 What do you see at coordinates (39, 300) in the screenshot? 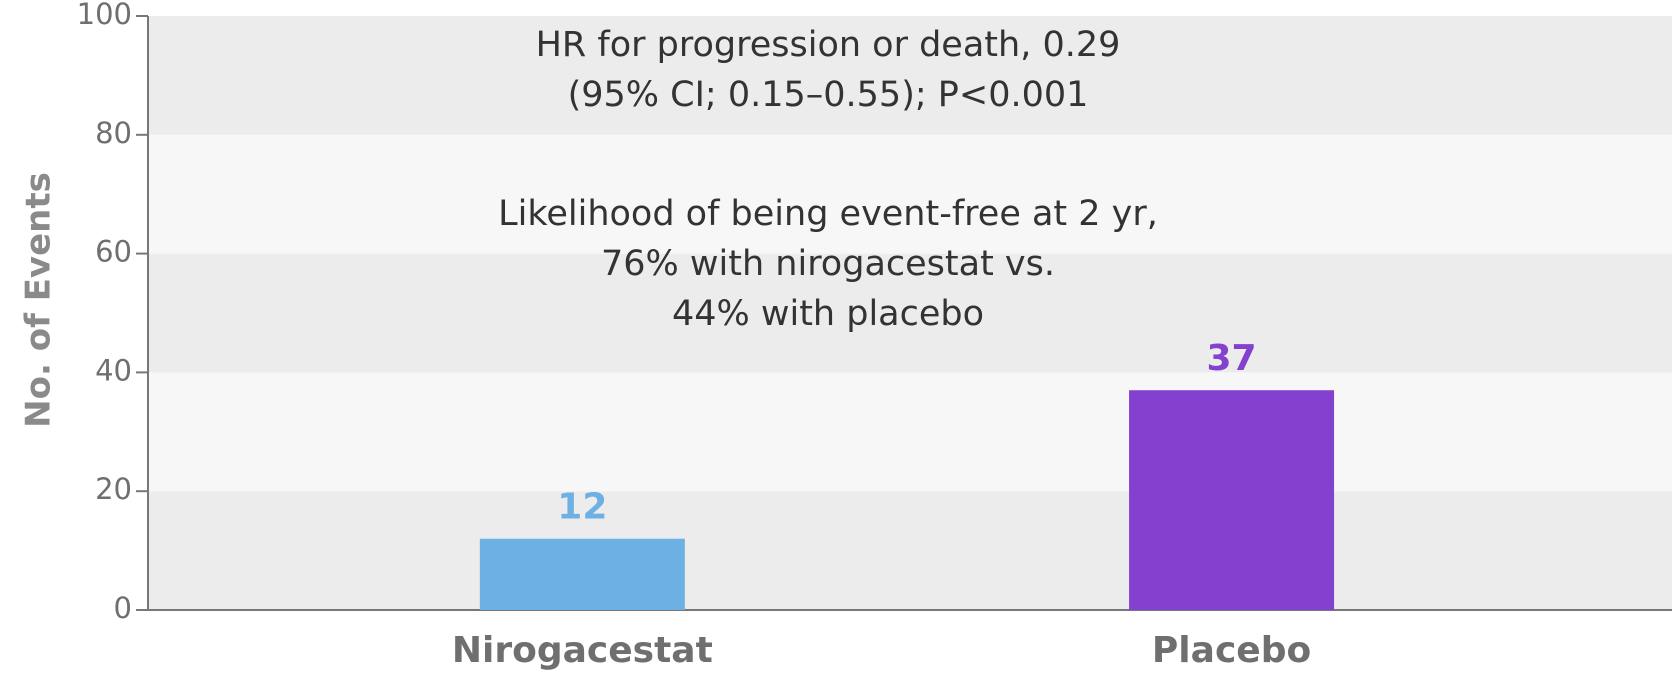
I see `y-axis-label: No. of Events` at bounding box center [39, 300].